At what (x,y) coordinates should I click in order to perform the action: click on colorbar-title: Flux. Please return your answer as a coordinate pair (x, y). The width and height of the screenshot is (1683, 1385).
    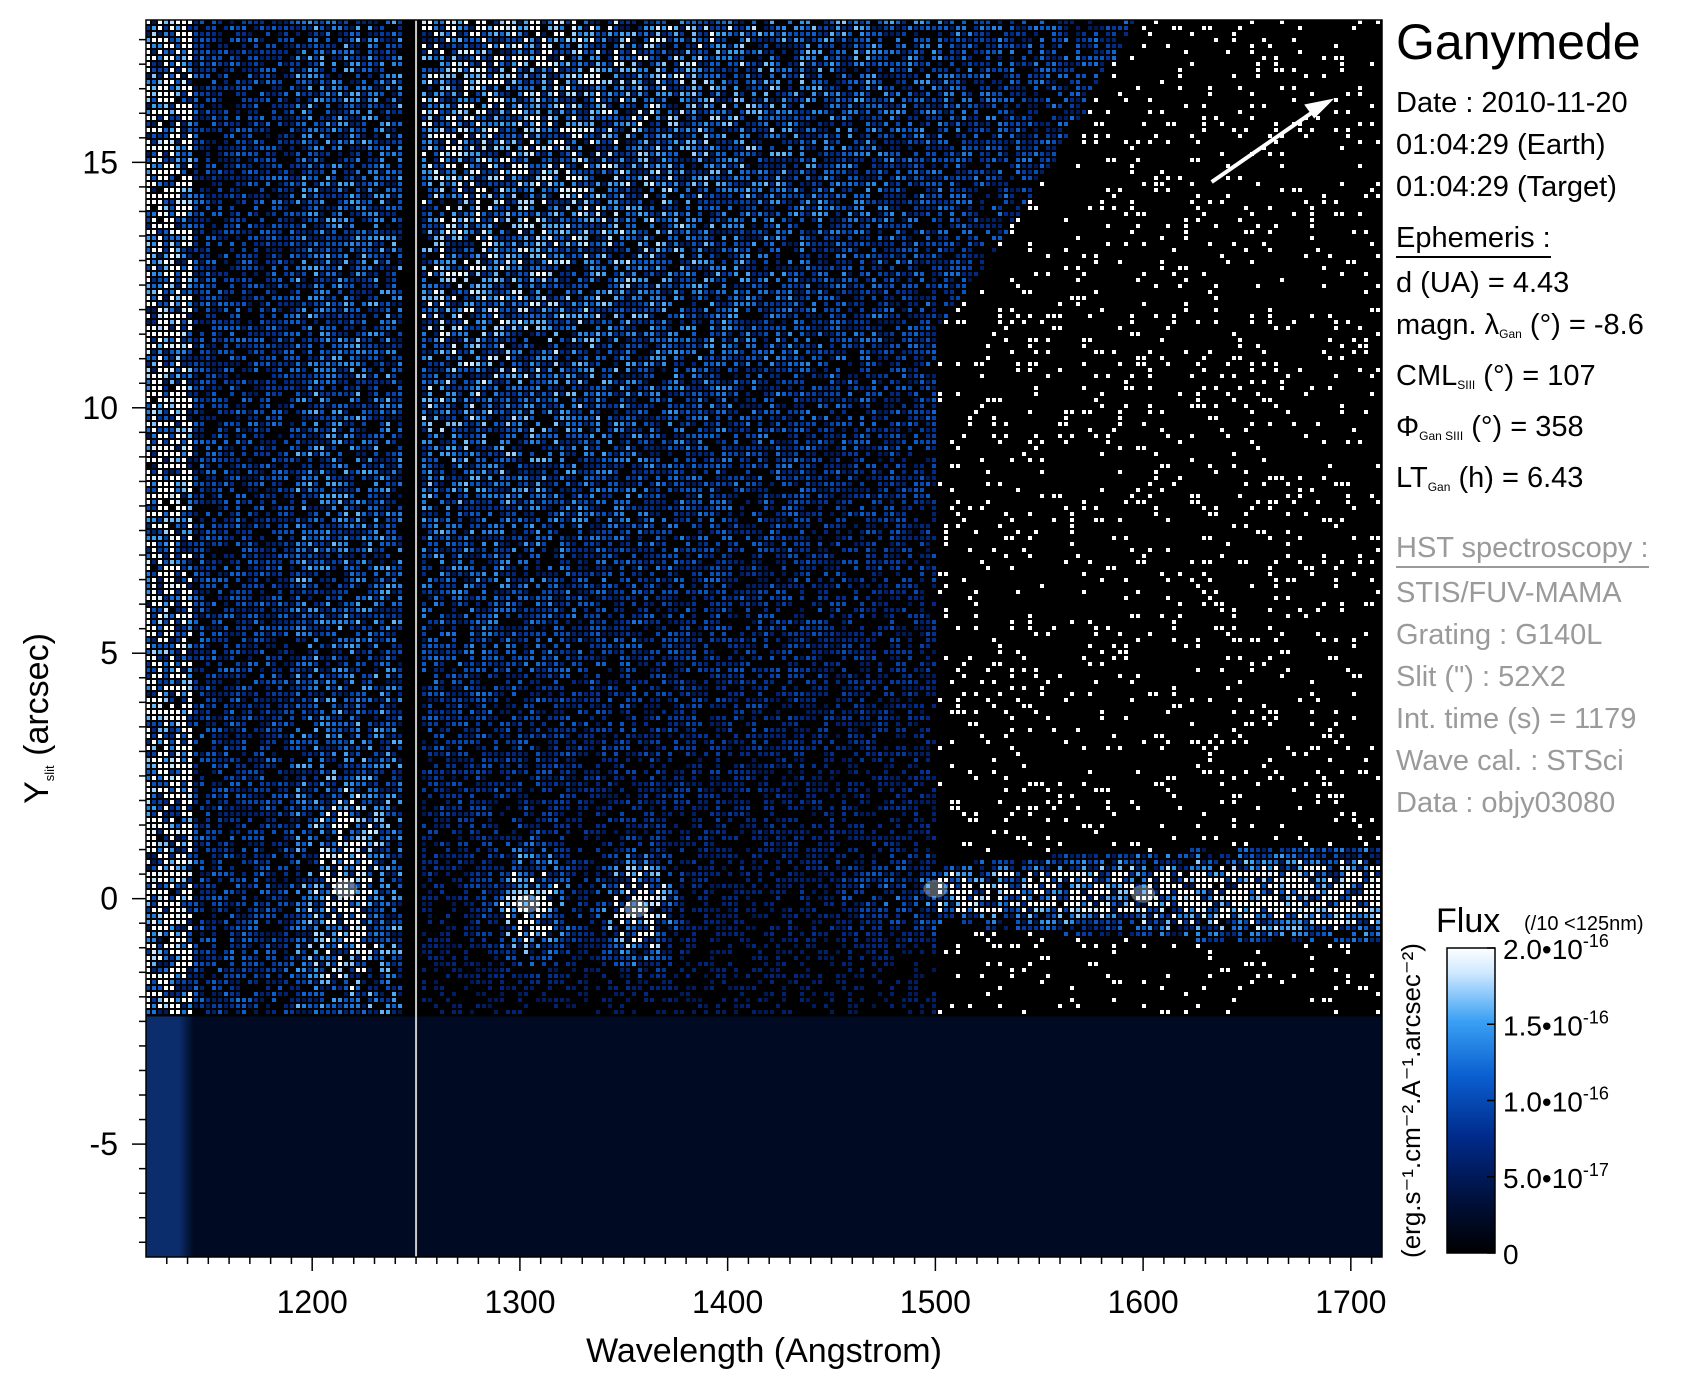
    Looking at the image, I should click on (1468, 921).